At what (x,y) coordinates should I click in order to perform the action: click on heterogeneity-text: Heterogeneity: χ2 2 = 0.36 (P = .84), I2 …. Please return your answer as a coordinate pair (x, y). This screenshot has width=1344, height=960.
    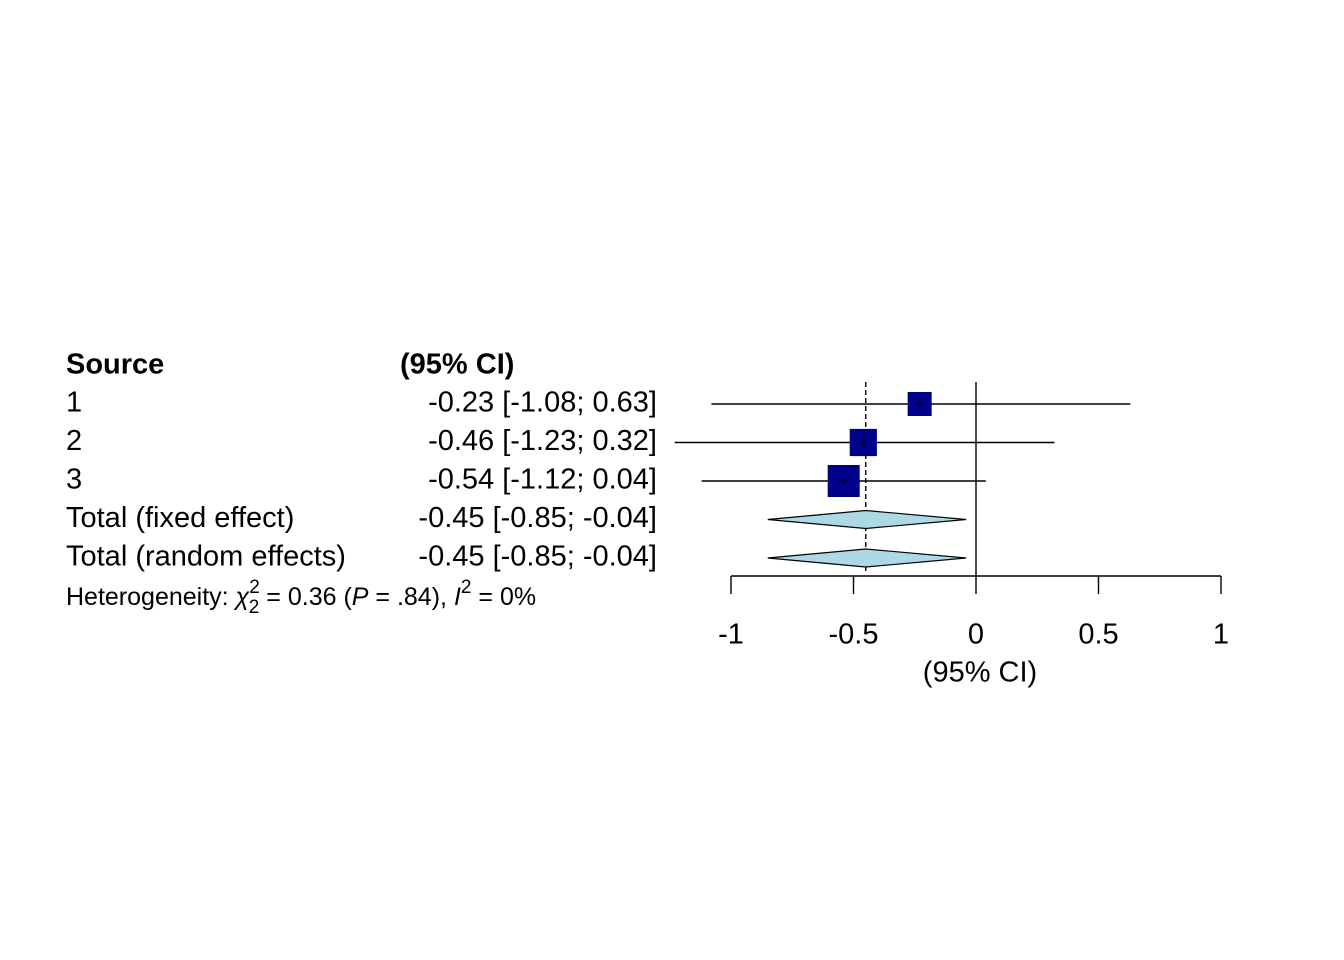
    Looking at the image, I should click on (301, 597).